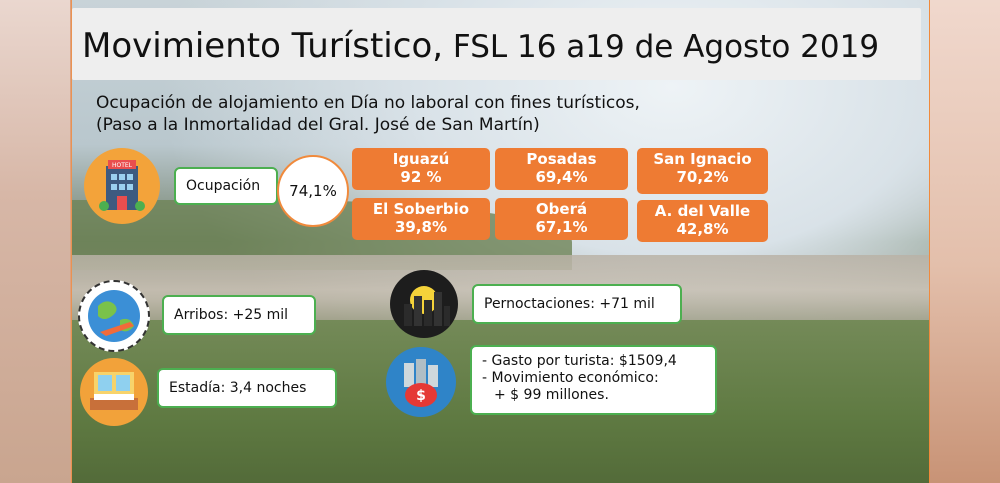 This screenshot has height=483, width=1000. I want to click on city-iguazu: Iguazú 92 %, so click(421, 169).